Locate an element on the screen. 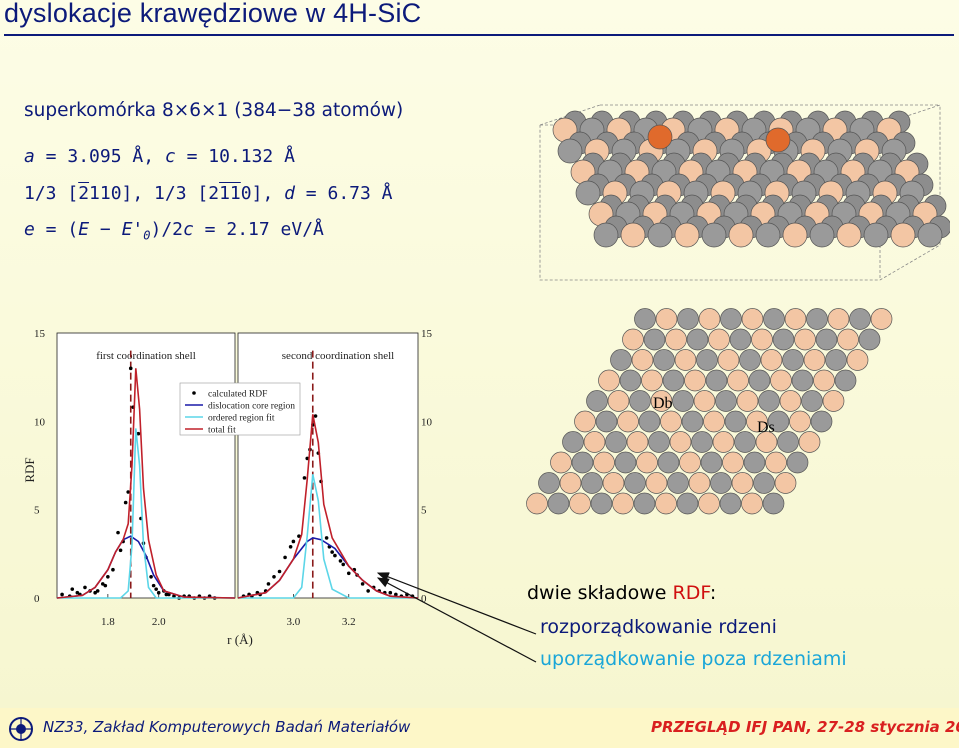  legend-label: dislocation core region is located at coordinates (251, 407).